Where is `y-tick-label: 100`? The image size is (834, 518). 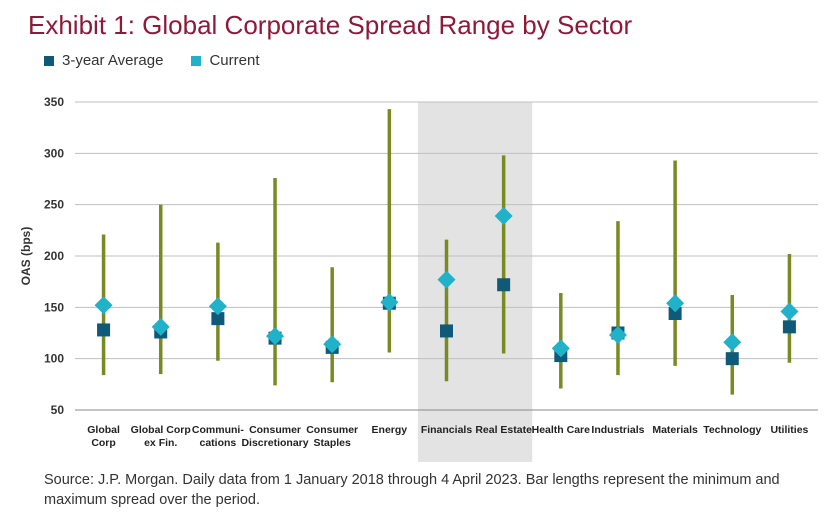
y-tick-label: 100 is located at coordinates (54, 359).